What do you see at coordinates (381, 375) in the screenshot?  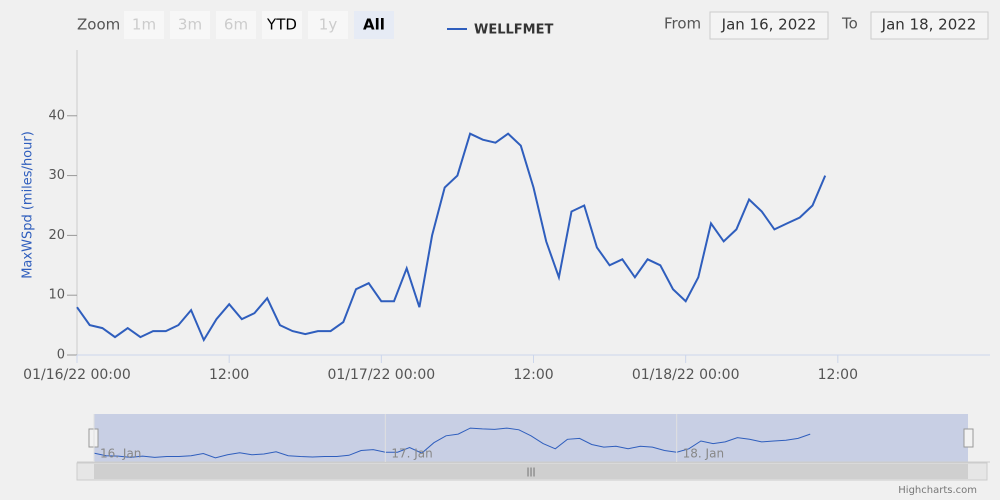 I see `x-tick-label: 01/17/22 00:00` at bounding box center [381, 375].